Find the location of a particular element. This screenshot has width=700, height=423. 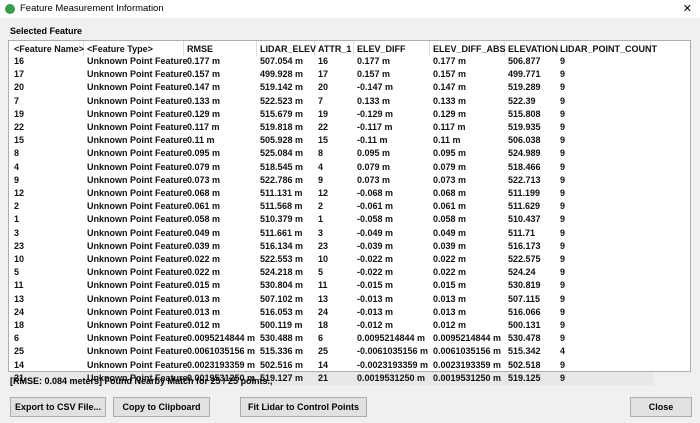

table-cell: 530.819 is located at coordinates (524, 285).